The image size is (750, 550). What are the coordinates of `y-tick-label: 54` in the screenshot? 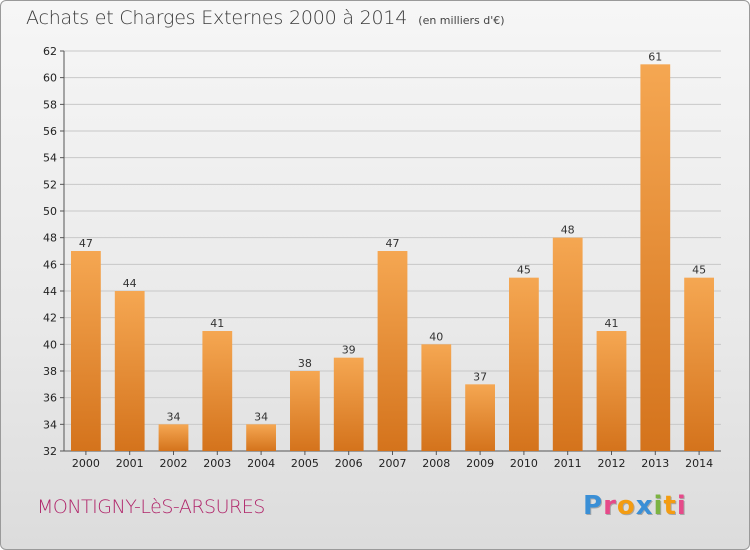 It's located at (50, 158).